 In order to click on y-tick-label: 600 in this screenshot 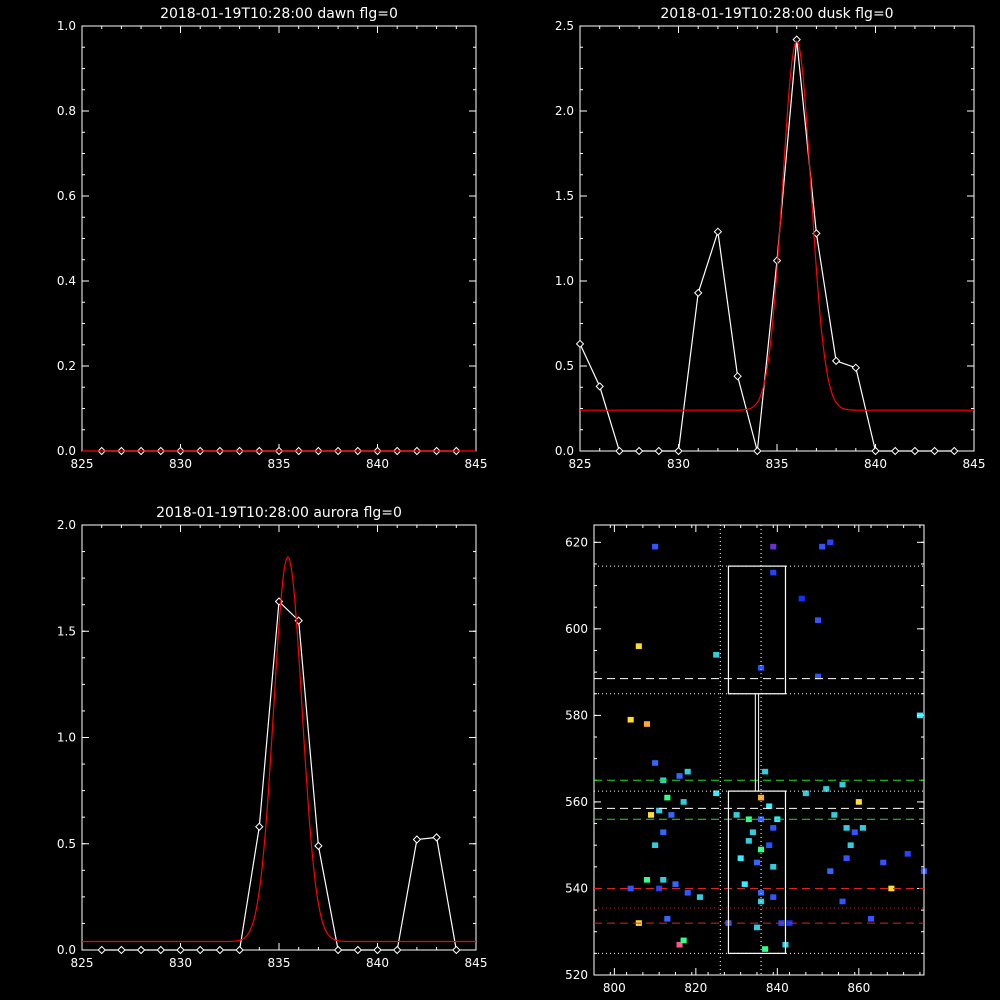, I will do `click(576, 629)`.